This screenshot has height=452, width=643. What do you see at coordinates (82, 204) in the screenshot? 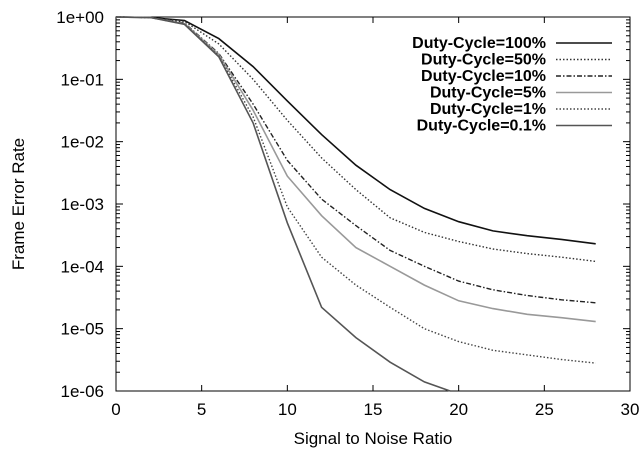
I see `y-tick-label: 1e-03` at bounding box center [82, 204].